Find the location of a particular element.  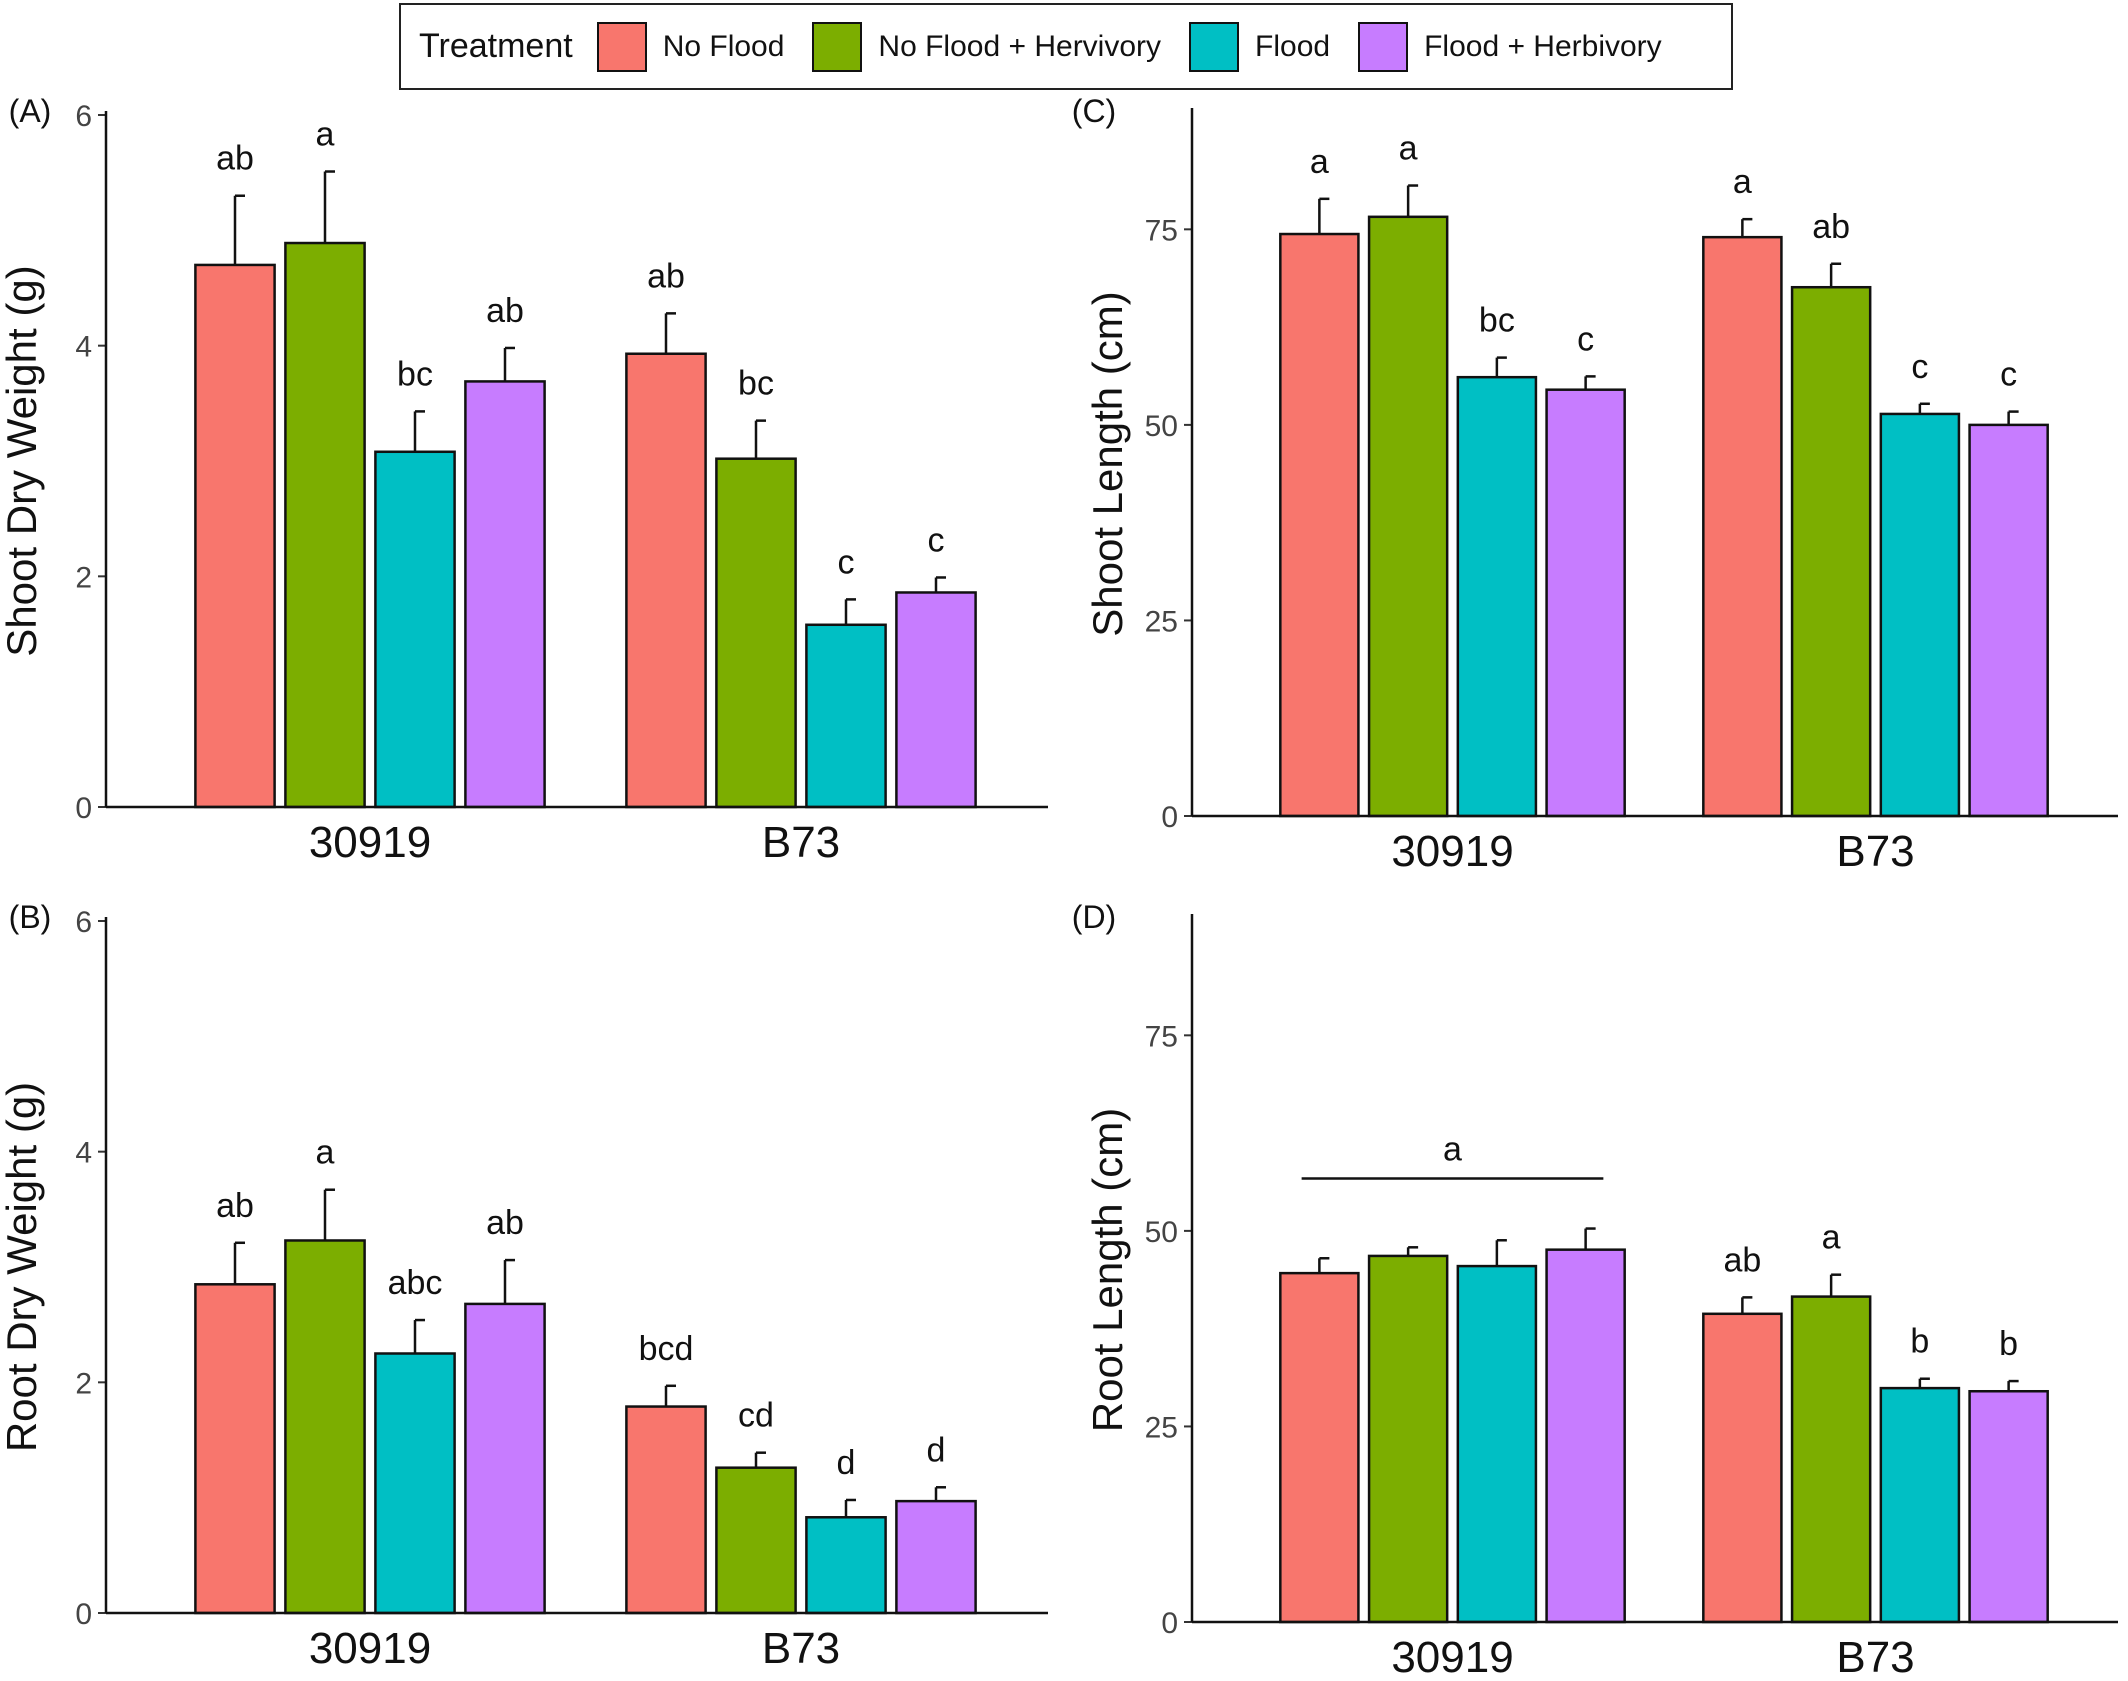

legend-label-flood: Flood is located at coordinates (1293, 46).